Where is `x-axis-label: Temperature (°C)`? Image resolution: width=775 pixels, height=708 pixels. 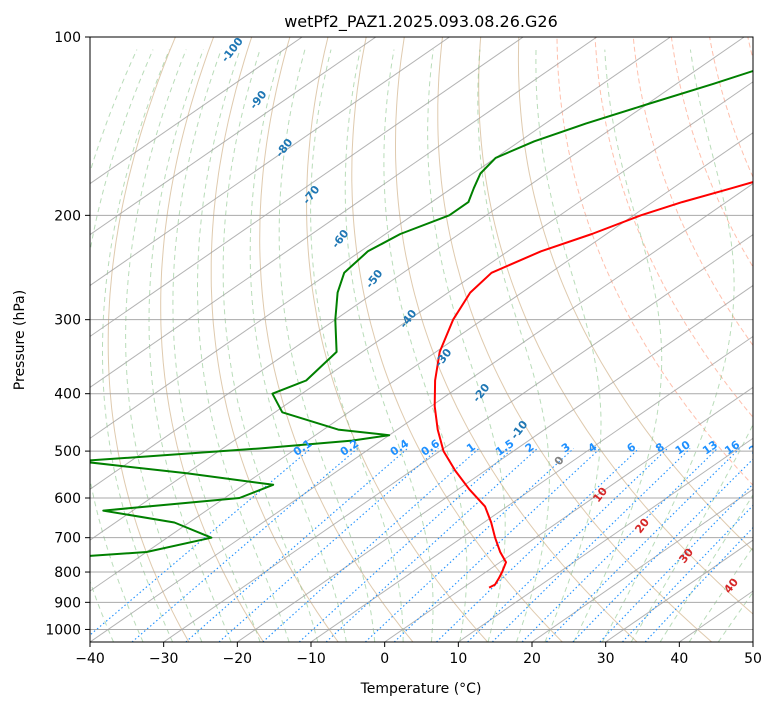 x-axis-label: Temperature (°C) is located at coordinates (421, 689).